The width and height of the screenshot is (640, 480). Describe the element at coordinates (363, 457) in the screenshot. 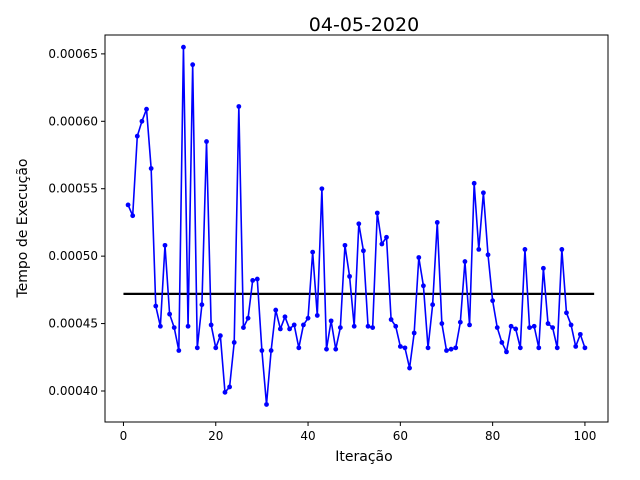

I see `x-axis-label: Iteração` at that location.